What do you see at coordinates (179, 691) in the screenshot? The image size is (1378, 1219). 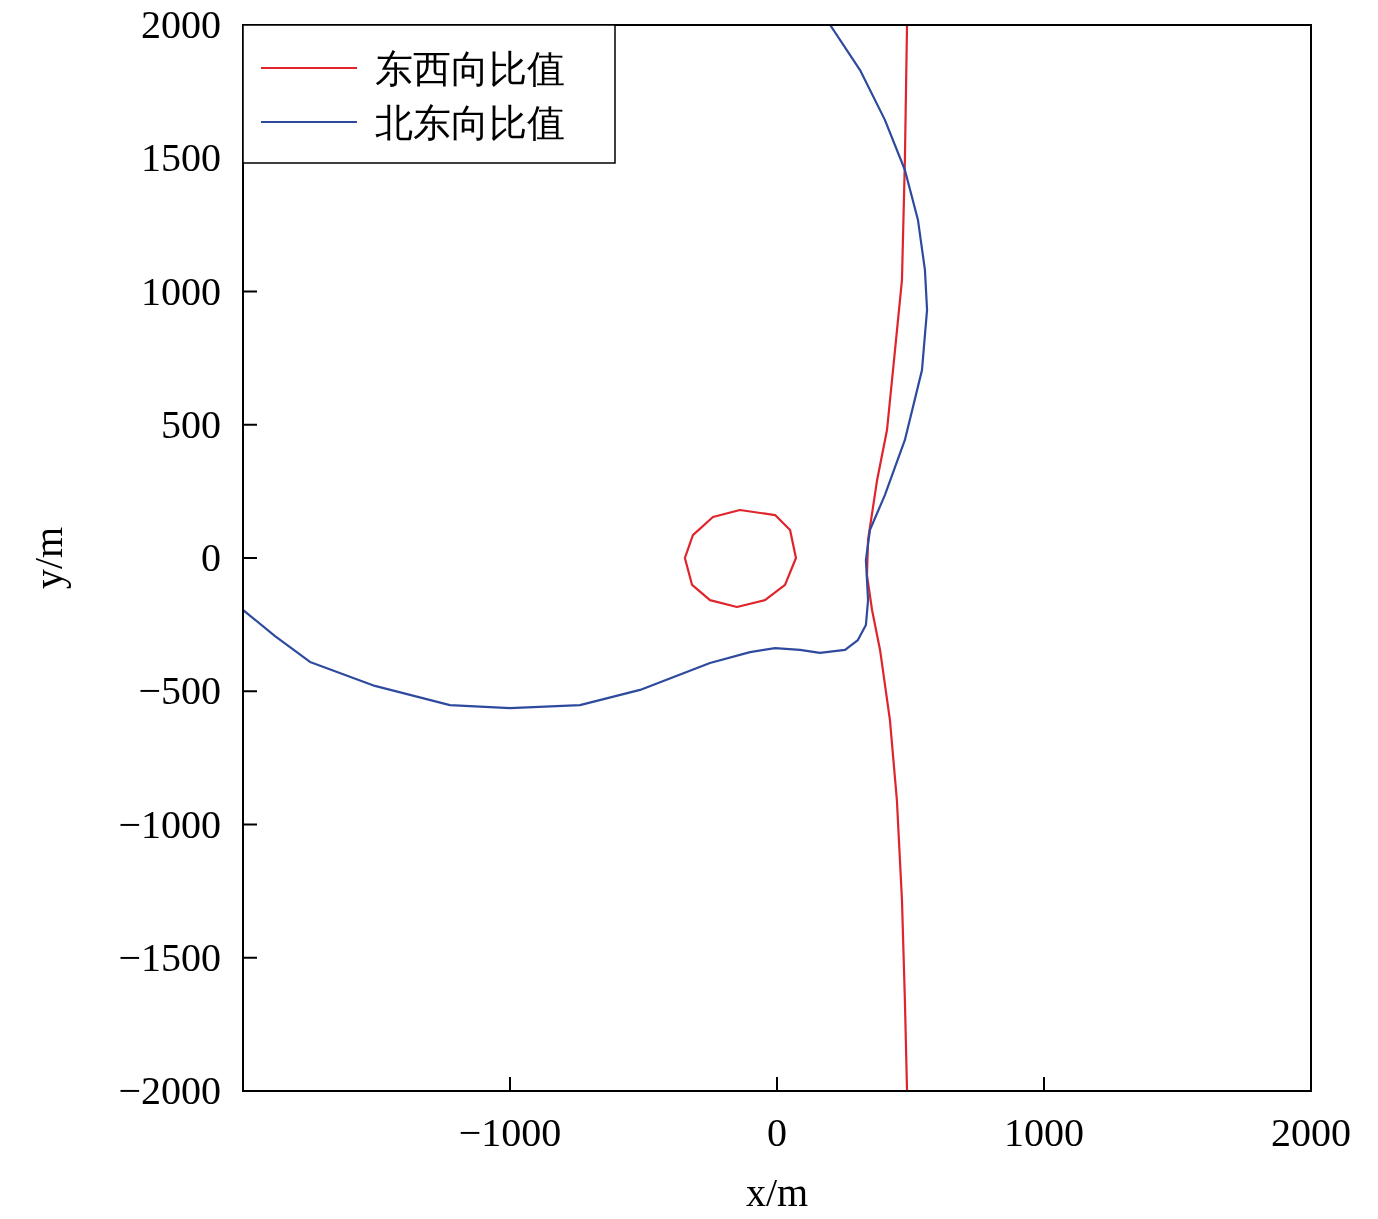 I see `y-tick-label: −500` at bounding box center [179, 691].